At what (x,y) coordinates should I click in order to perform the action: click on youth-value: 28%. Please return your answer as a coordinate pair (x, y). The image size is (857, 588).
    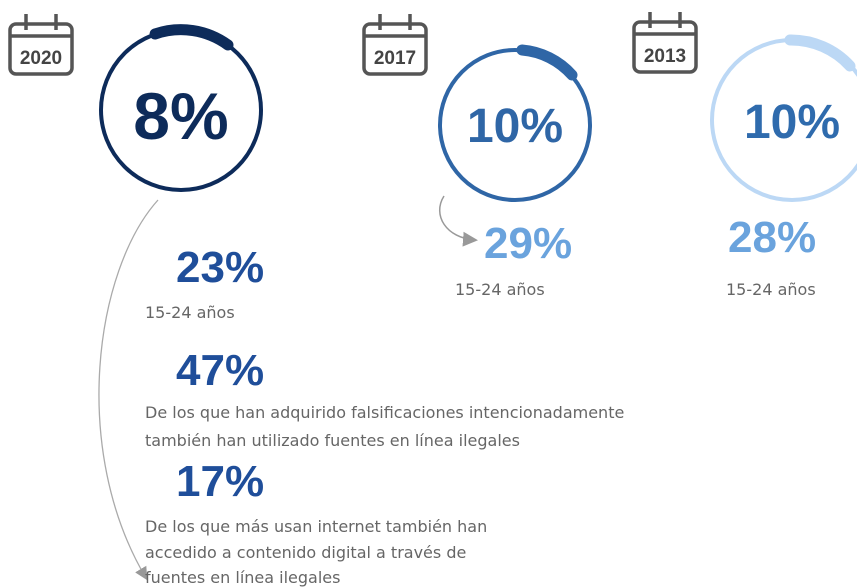
    Looking at the image, I should click on (772, 237).